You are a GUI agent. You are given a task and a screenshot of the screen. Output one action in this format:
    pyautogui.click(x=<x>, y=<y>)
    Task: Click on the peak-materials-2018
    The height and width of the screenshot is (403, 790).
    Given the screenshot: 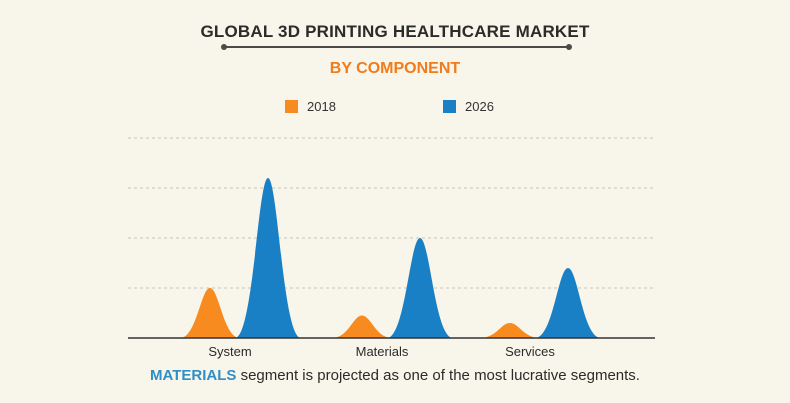 What is the action you would take?
    pyautogui.click(x=362, y=326)
    